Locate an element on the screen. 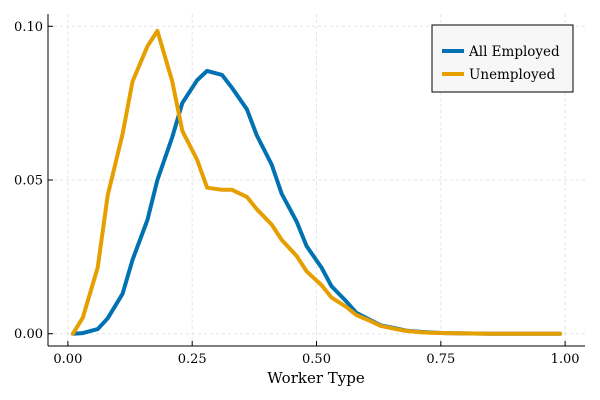 This screenshot has height=400, width=600. x-tick-label: 0.50 is located at coordinates (316, 359).